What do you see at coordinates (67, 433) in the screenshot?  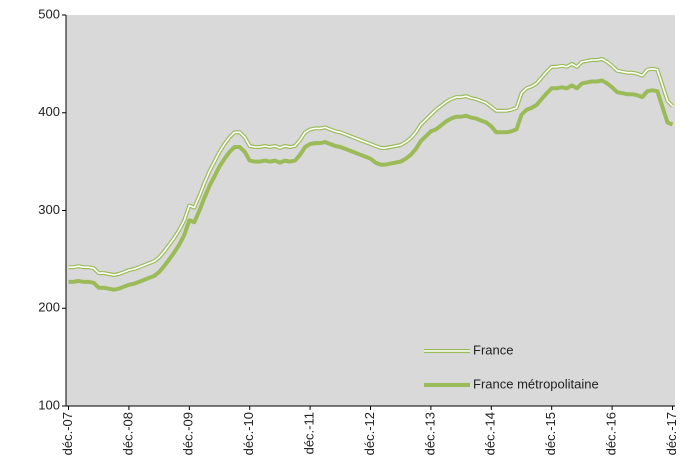 I see `x-tick-label: déc.-07` at bounding box center [67, 433].